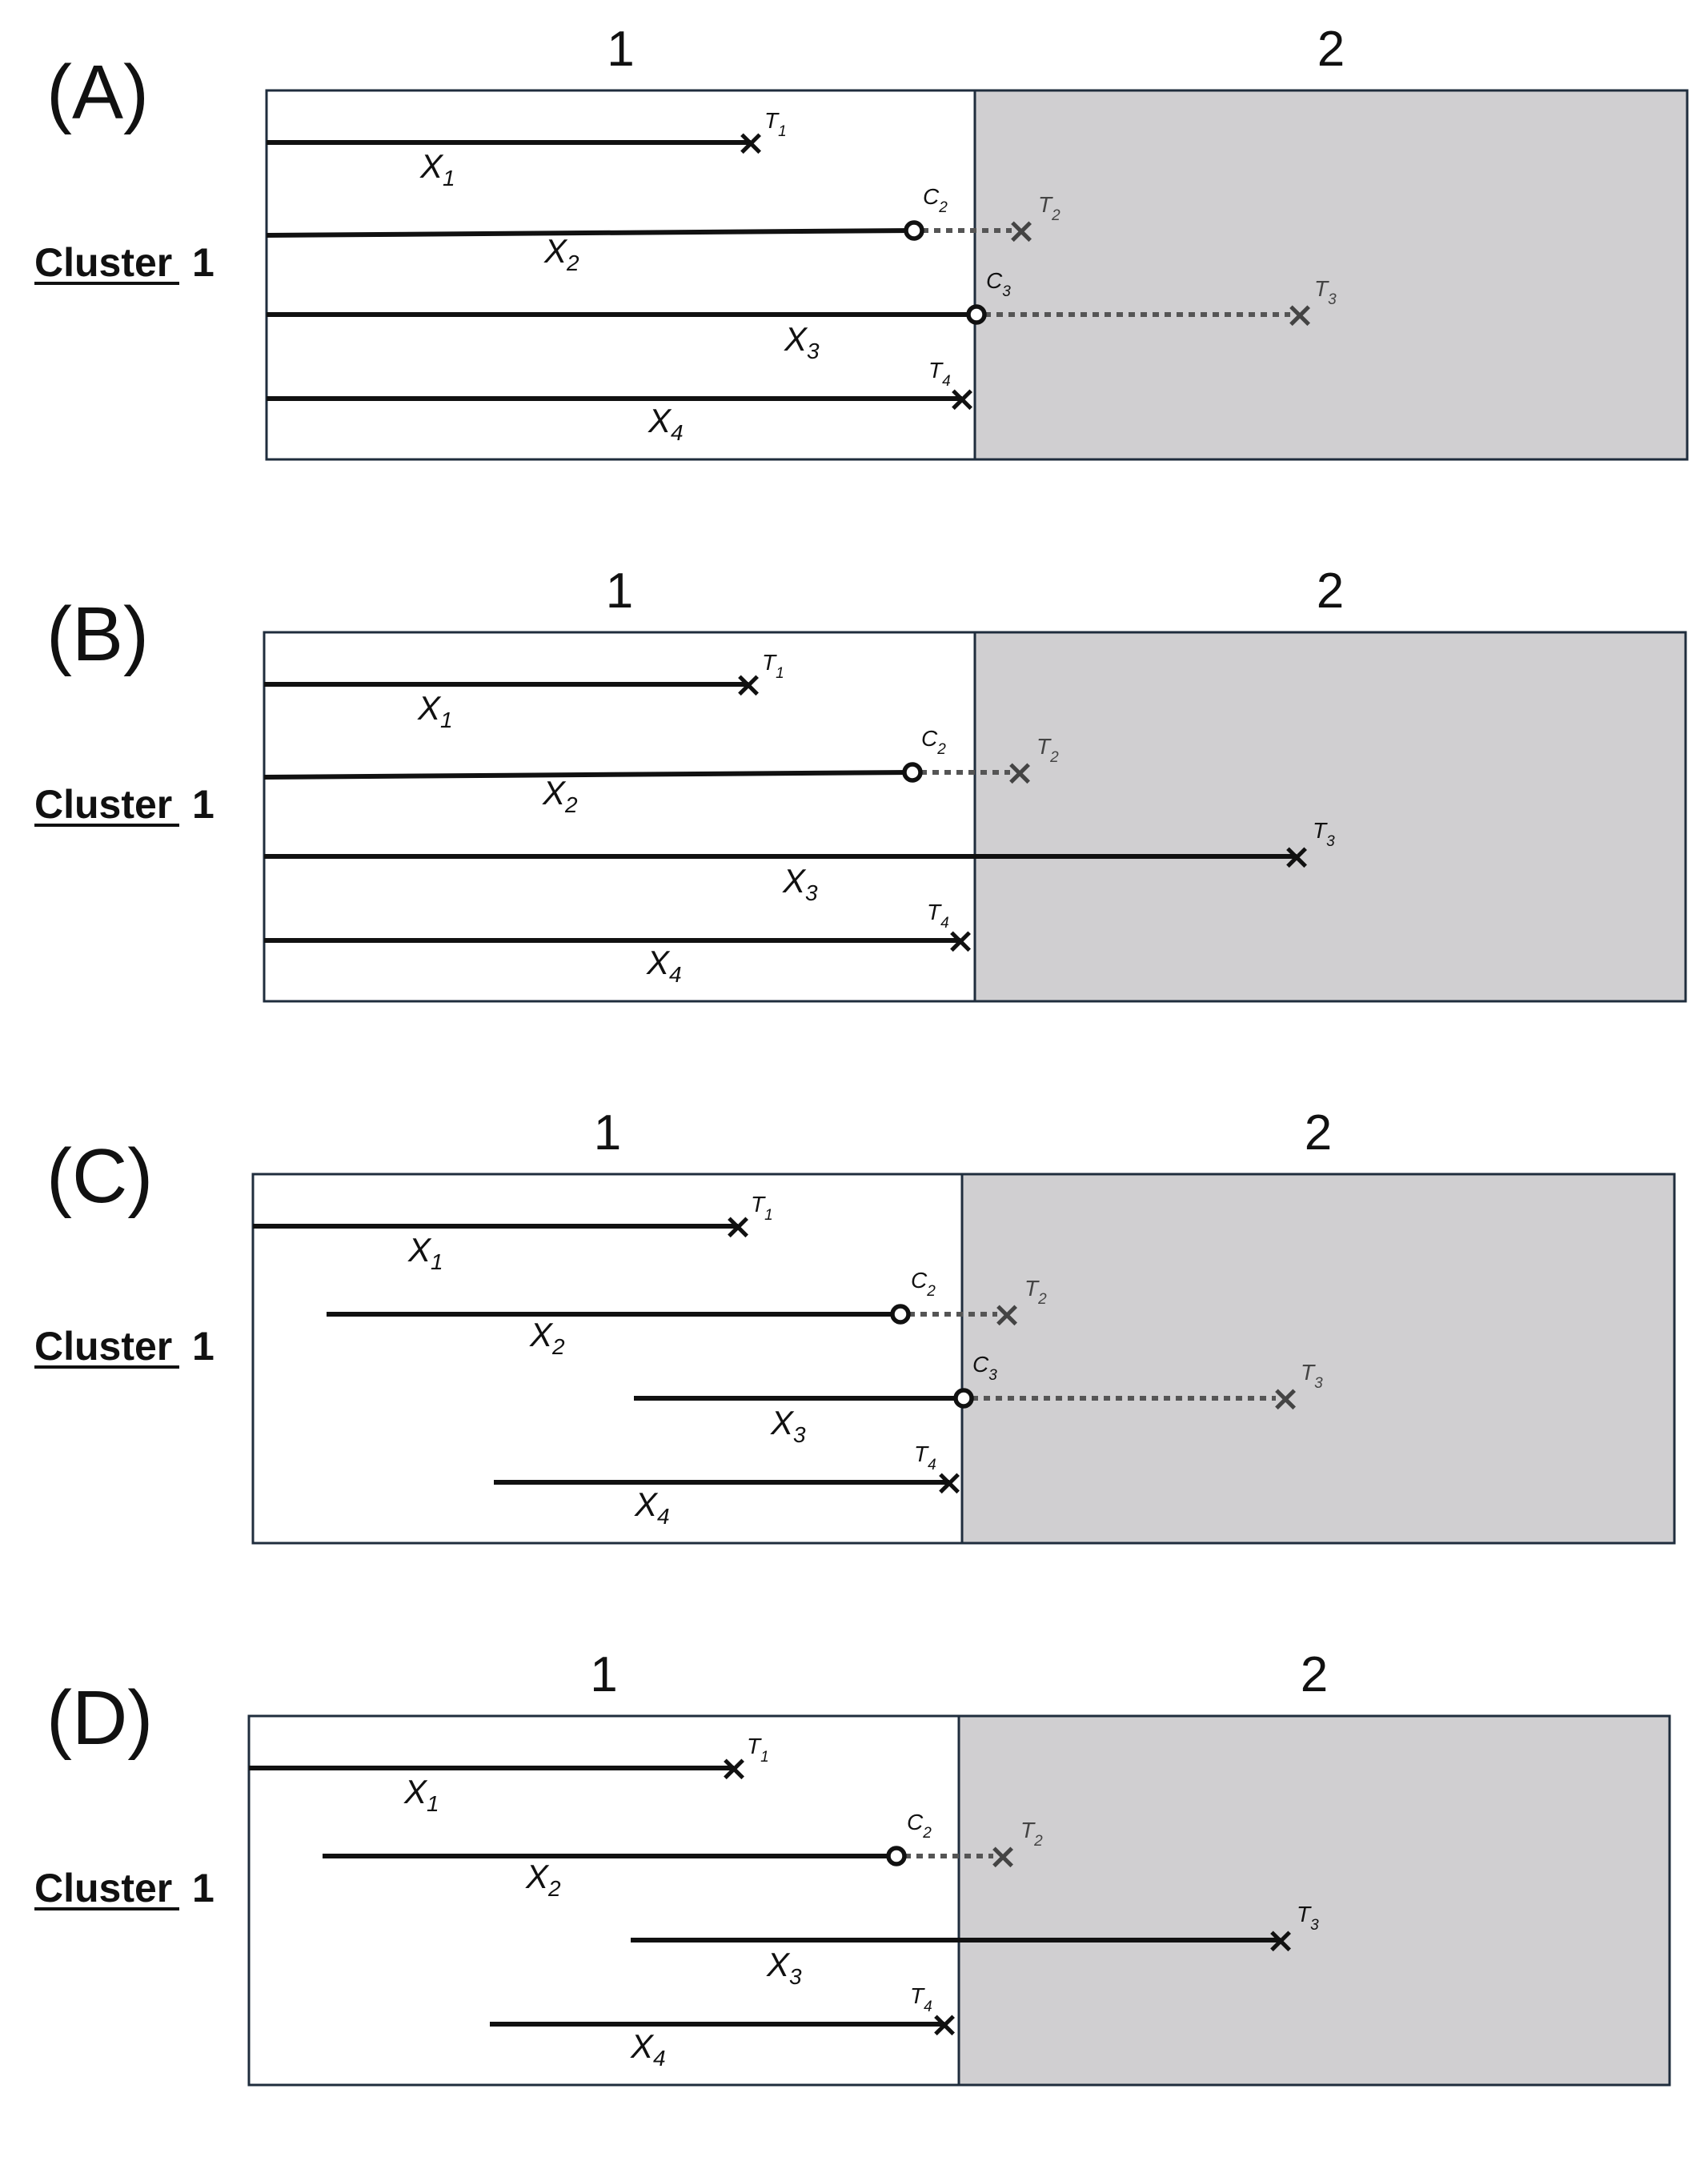  I want to click on subject-3: × C3 T3 X3, so click(978, 1399).